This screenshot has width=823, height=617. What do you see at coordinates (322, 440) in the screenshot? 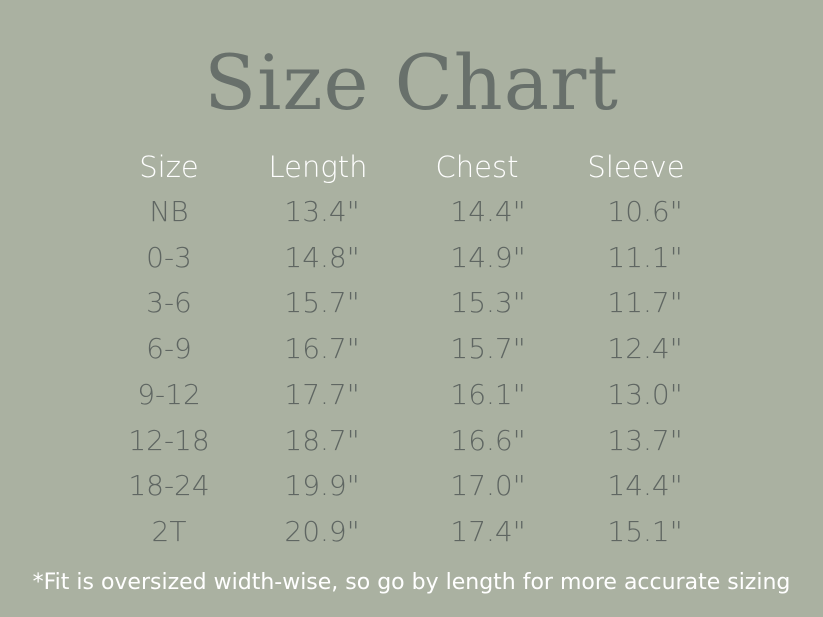
I see `table-cell-length: 18.7"` at bounding box center [322, 440].